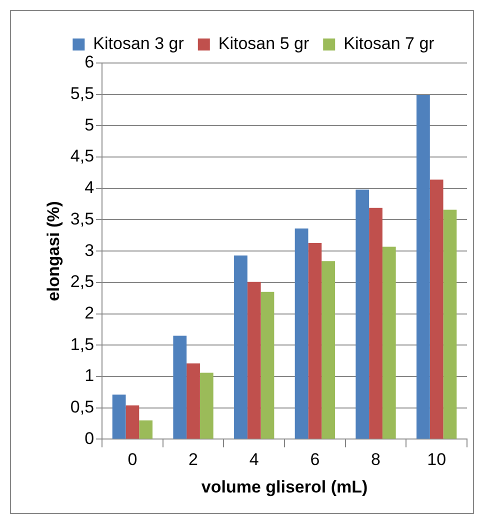 The height and width of the screenshot is (524, 485). What do you see at coordinates (89, 312) in the screenshot?
I see `y-tick-label: 2` at bounding box center [89, 312].